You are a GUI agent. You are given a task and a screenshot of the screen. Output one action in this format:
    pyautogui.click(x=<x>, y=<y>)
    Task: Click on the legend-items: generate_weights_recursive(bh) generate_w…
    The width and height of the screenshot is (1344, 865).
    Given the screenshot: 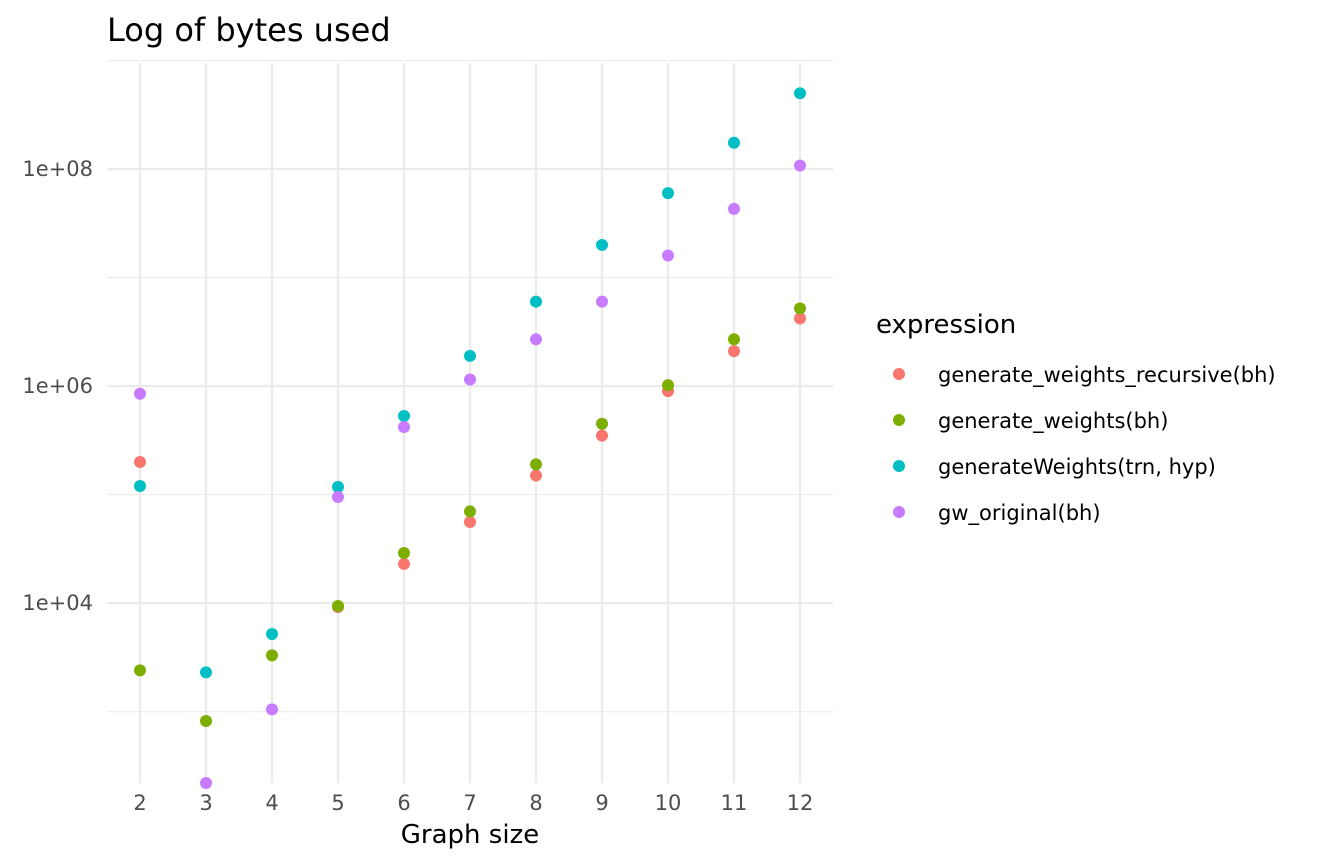 What is the action you would take?
    pyautogui.click(x=1084, y=444)
    